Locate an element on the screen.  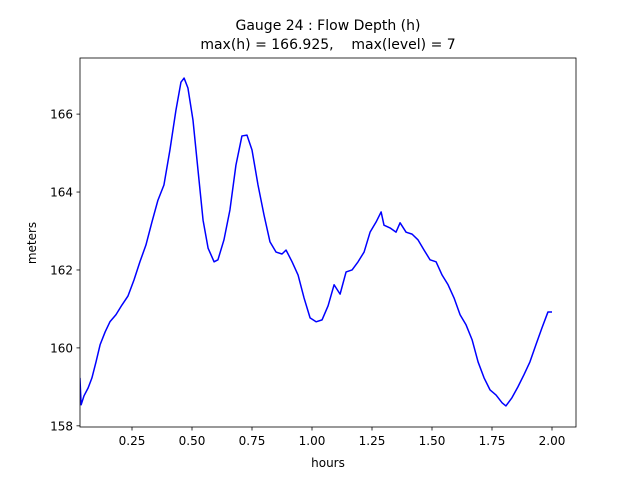
y-tick-label: 164 is located at coordinates (61, 193).